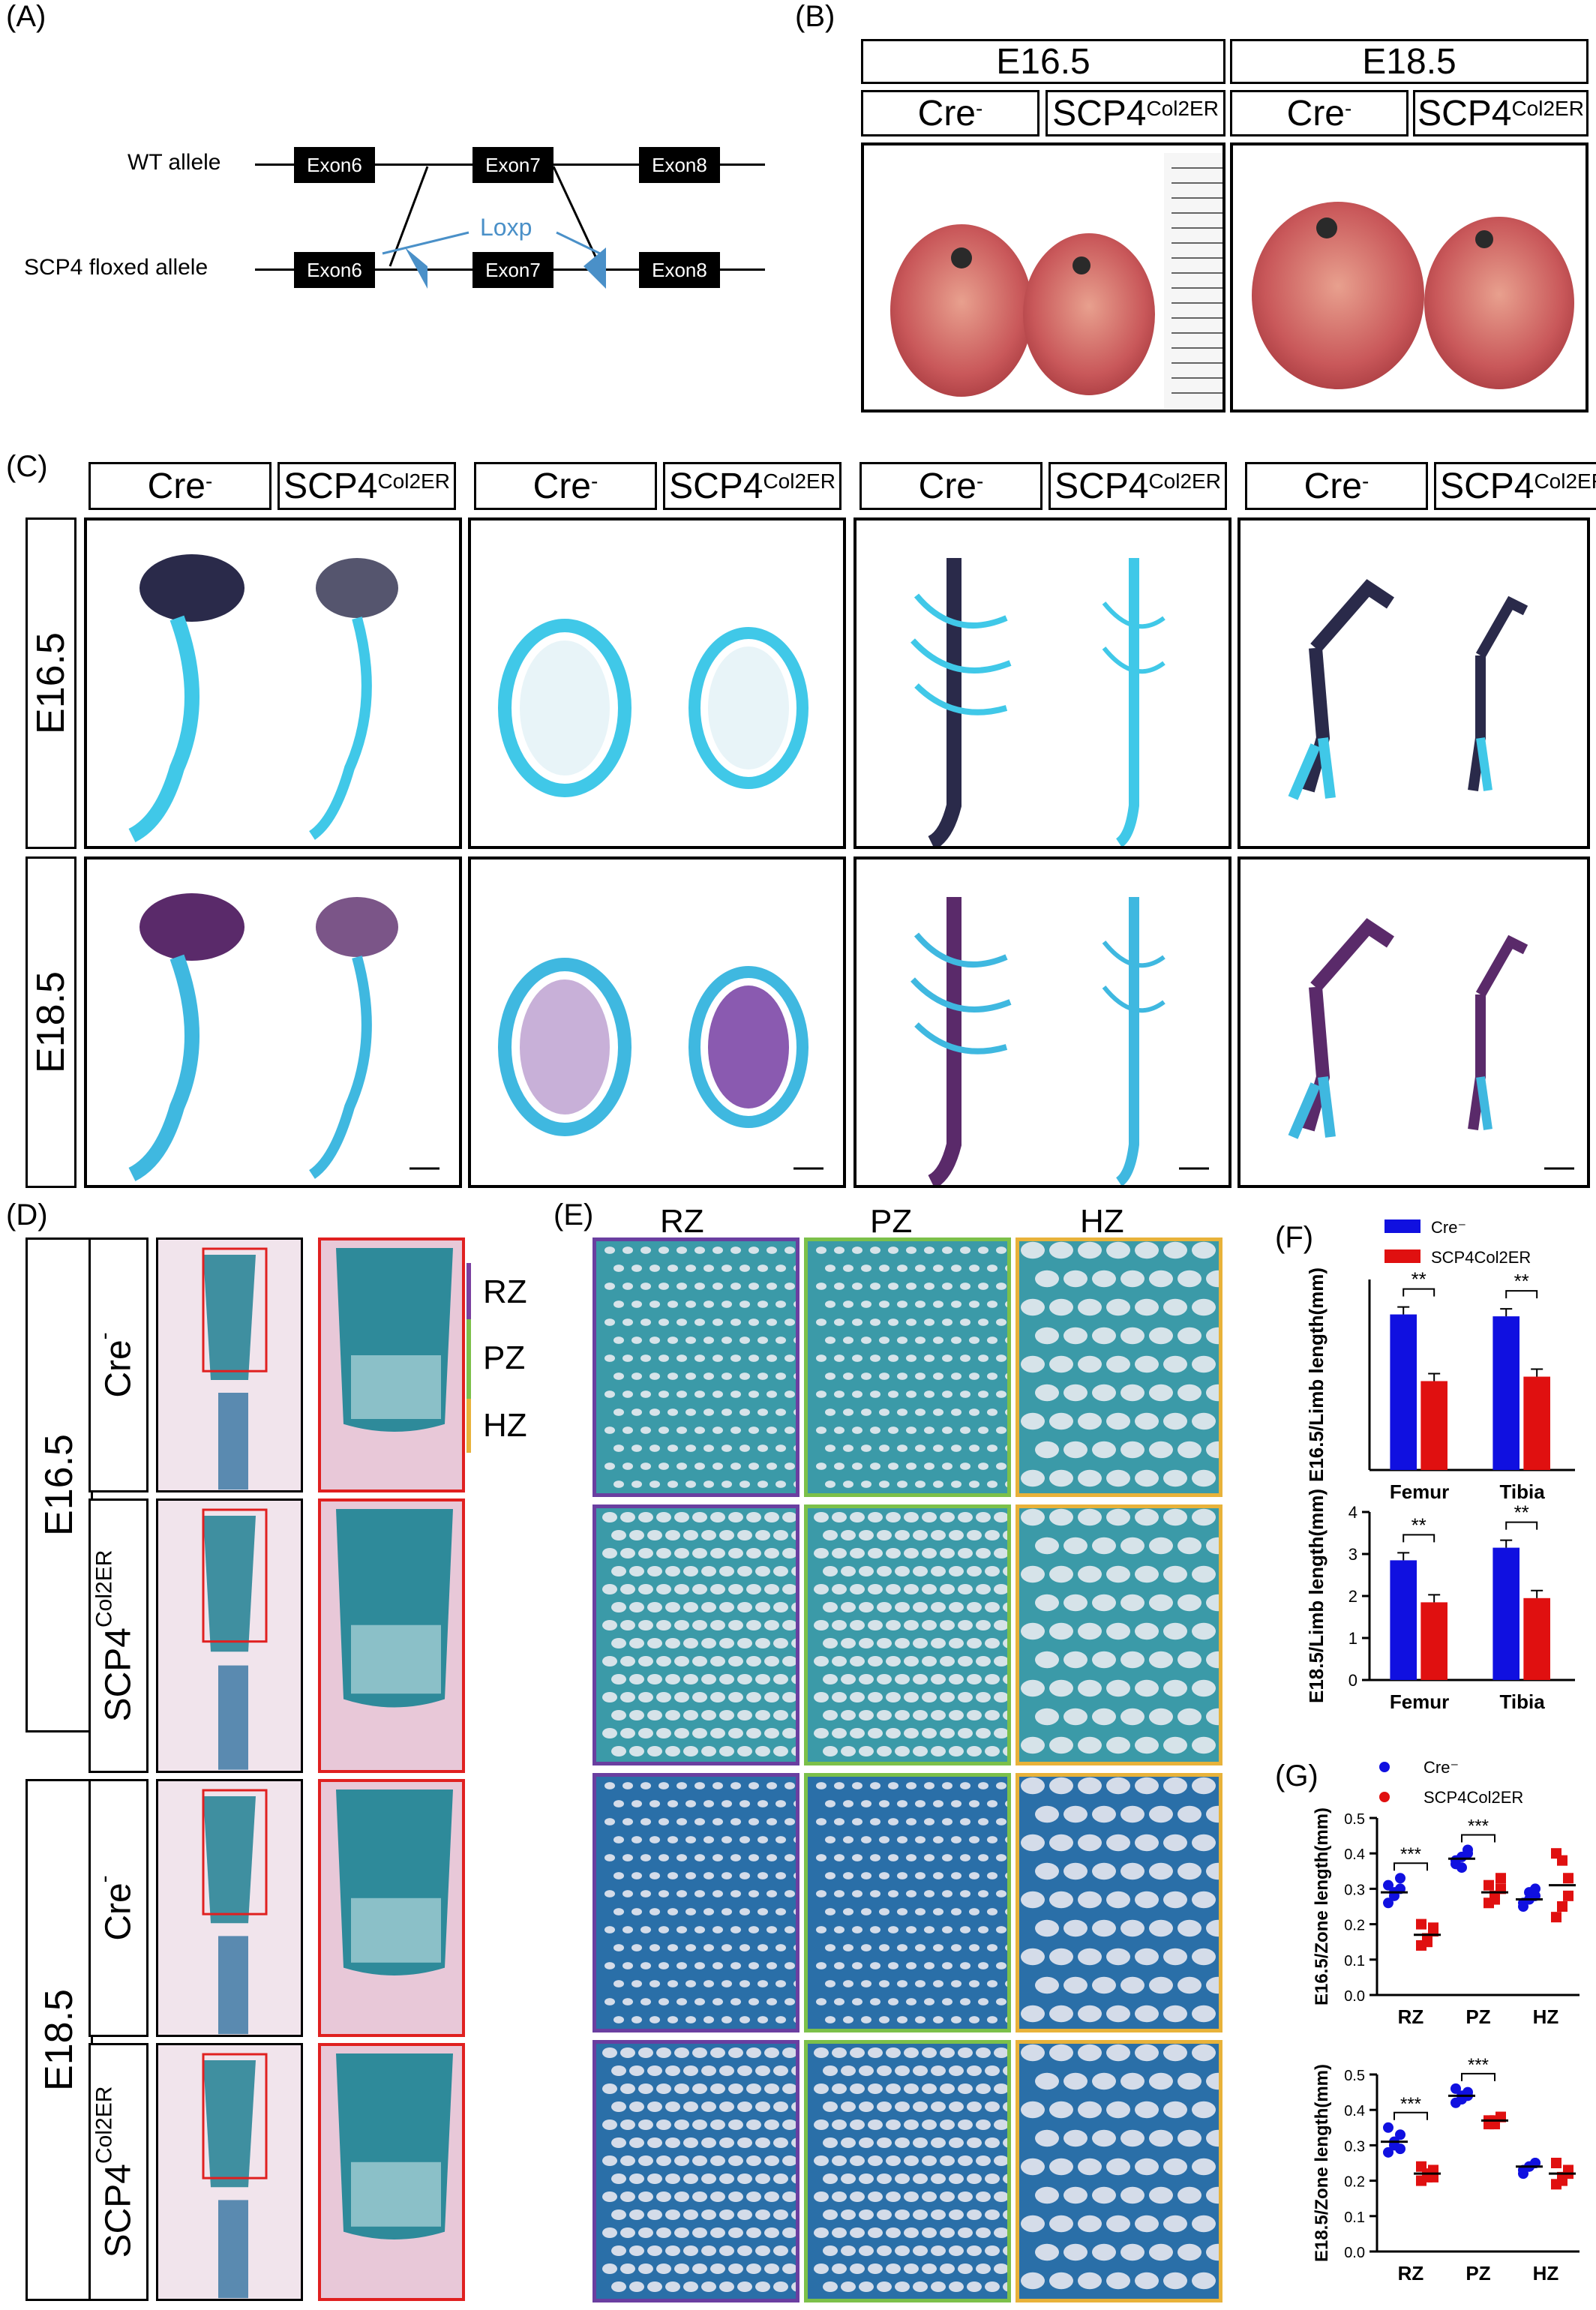 The height and width of the screenshot is (2310, 1596). What do you see at coordinates (682, 1221) in the screenshot?
I see `e-col-rz: RZ` at bounding box center [682, 1221].